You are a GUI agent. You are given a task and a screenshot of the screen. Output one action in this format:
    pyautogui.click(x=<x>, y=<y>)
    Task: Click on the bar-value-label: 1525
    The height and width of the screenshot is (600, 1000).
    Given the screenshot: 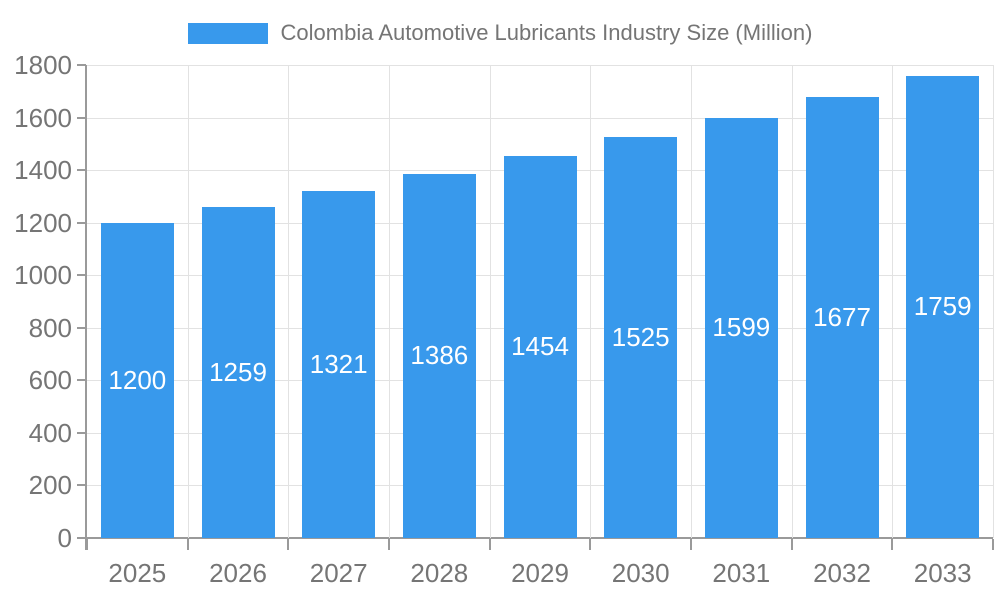 What is the action you would take?
    pyautogui.click(x=640, y=337)
    